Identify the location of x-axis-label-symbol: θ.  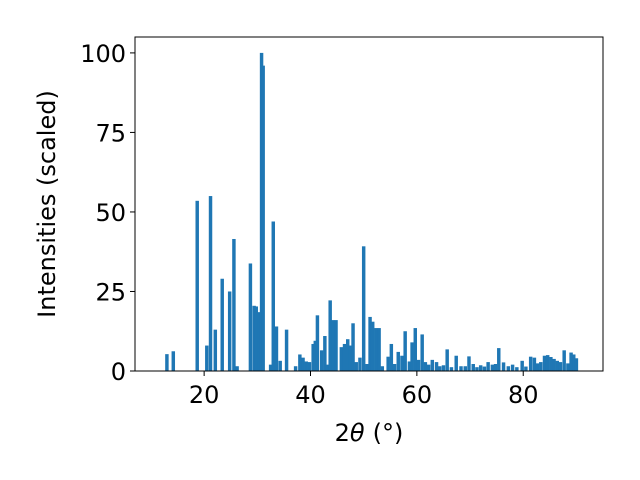
(357, 433).